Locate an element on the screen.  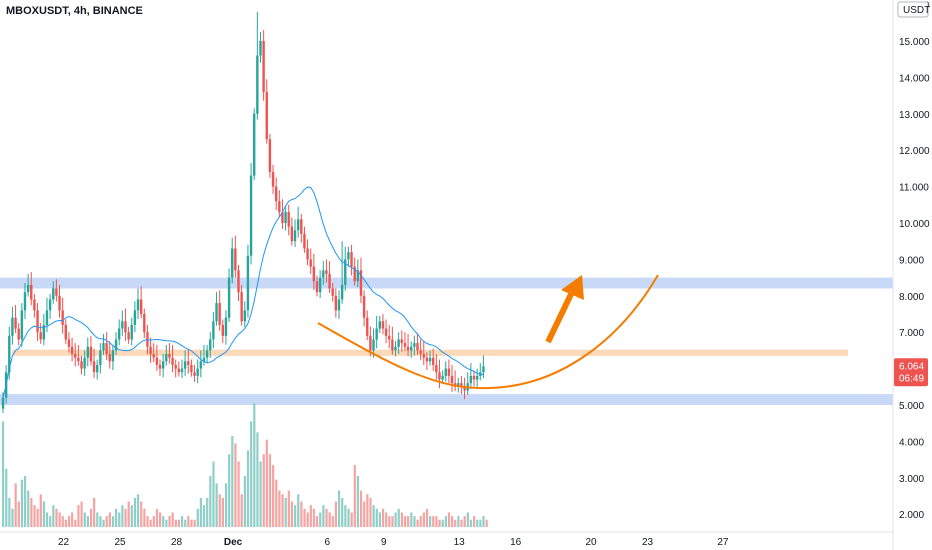
currency-box is located at coordinates (913, 9).